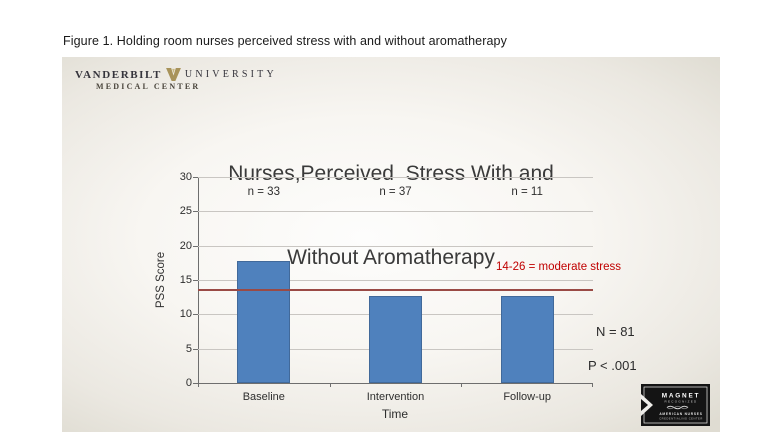 The width and height of the screenshot is (768, 432). I want to click on bar-intervention, so click(395, 339).